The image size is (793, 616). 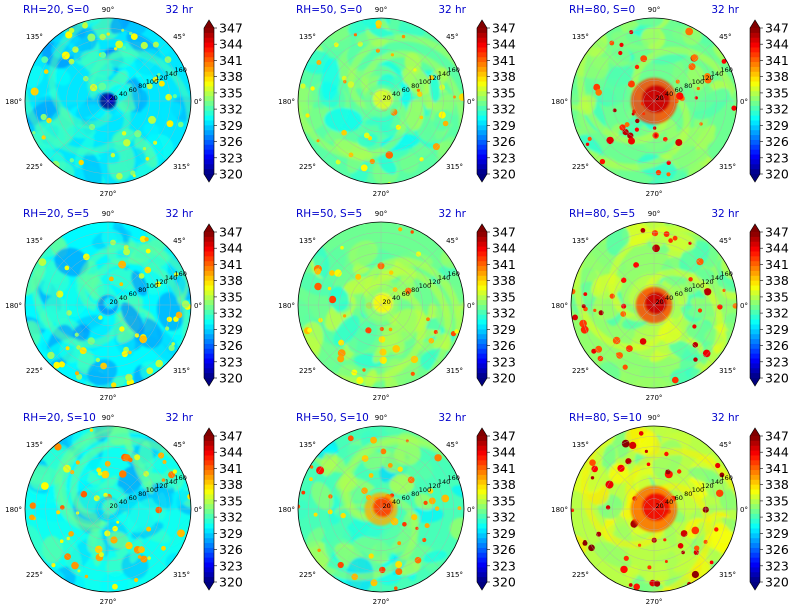 I want to click on panel-title: RH=80, S=10, so click(x=605, y=418).